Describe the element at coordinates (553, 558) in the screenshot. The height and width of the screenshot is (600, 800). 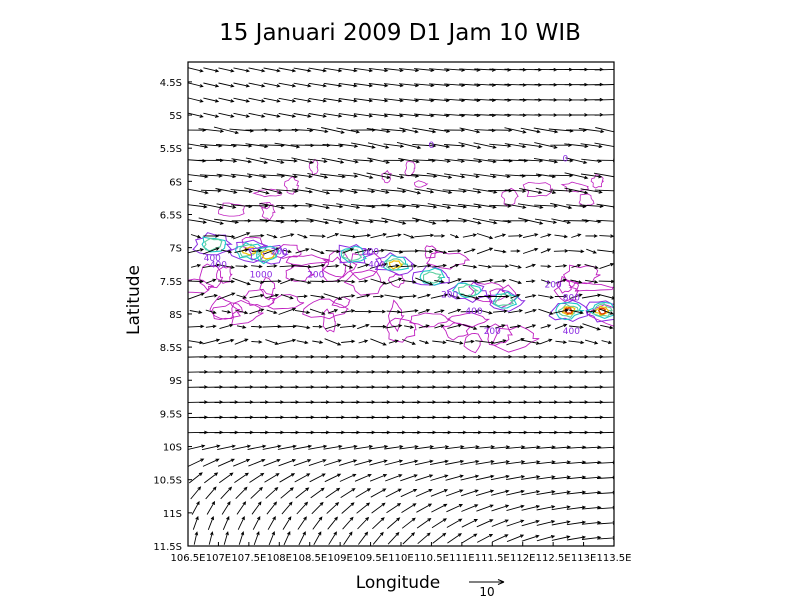
I see `x-tick-label: 112.5E` at that location.